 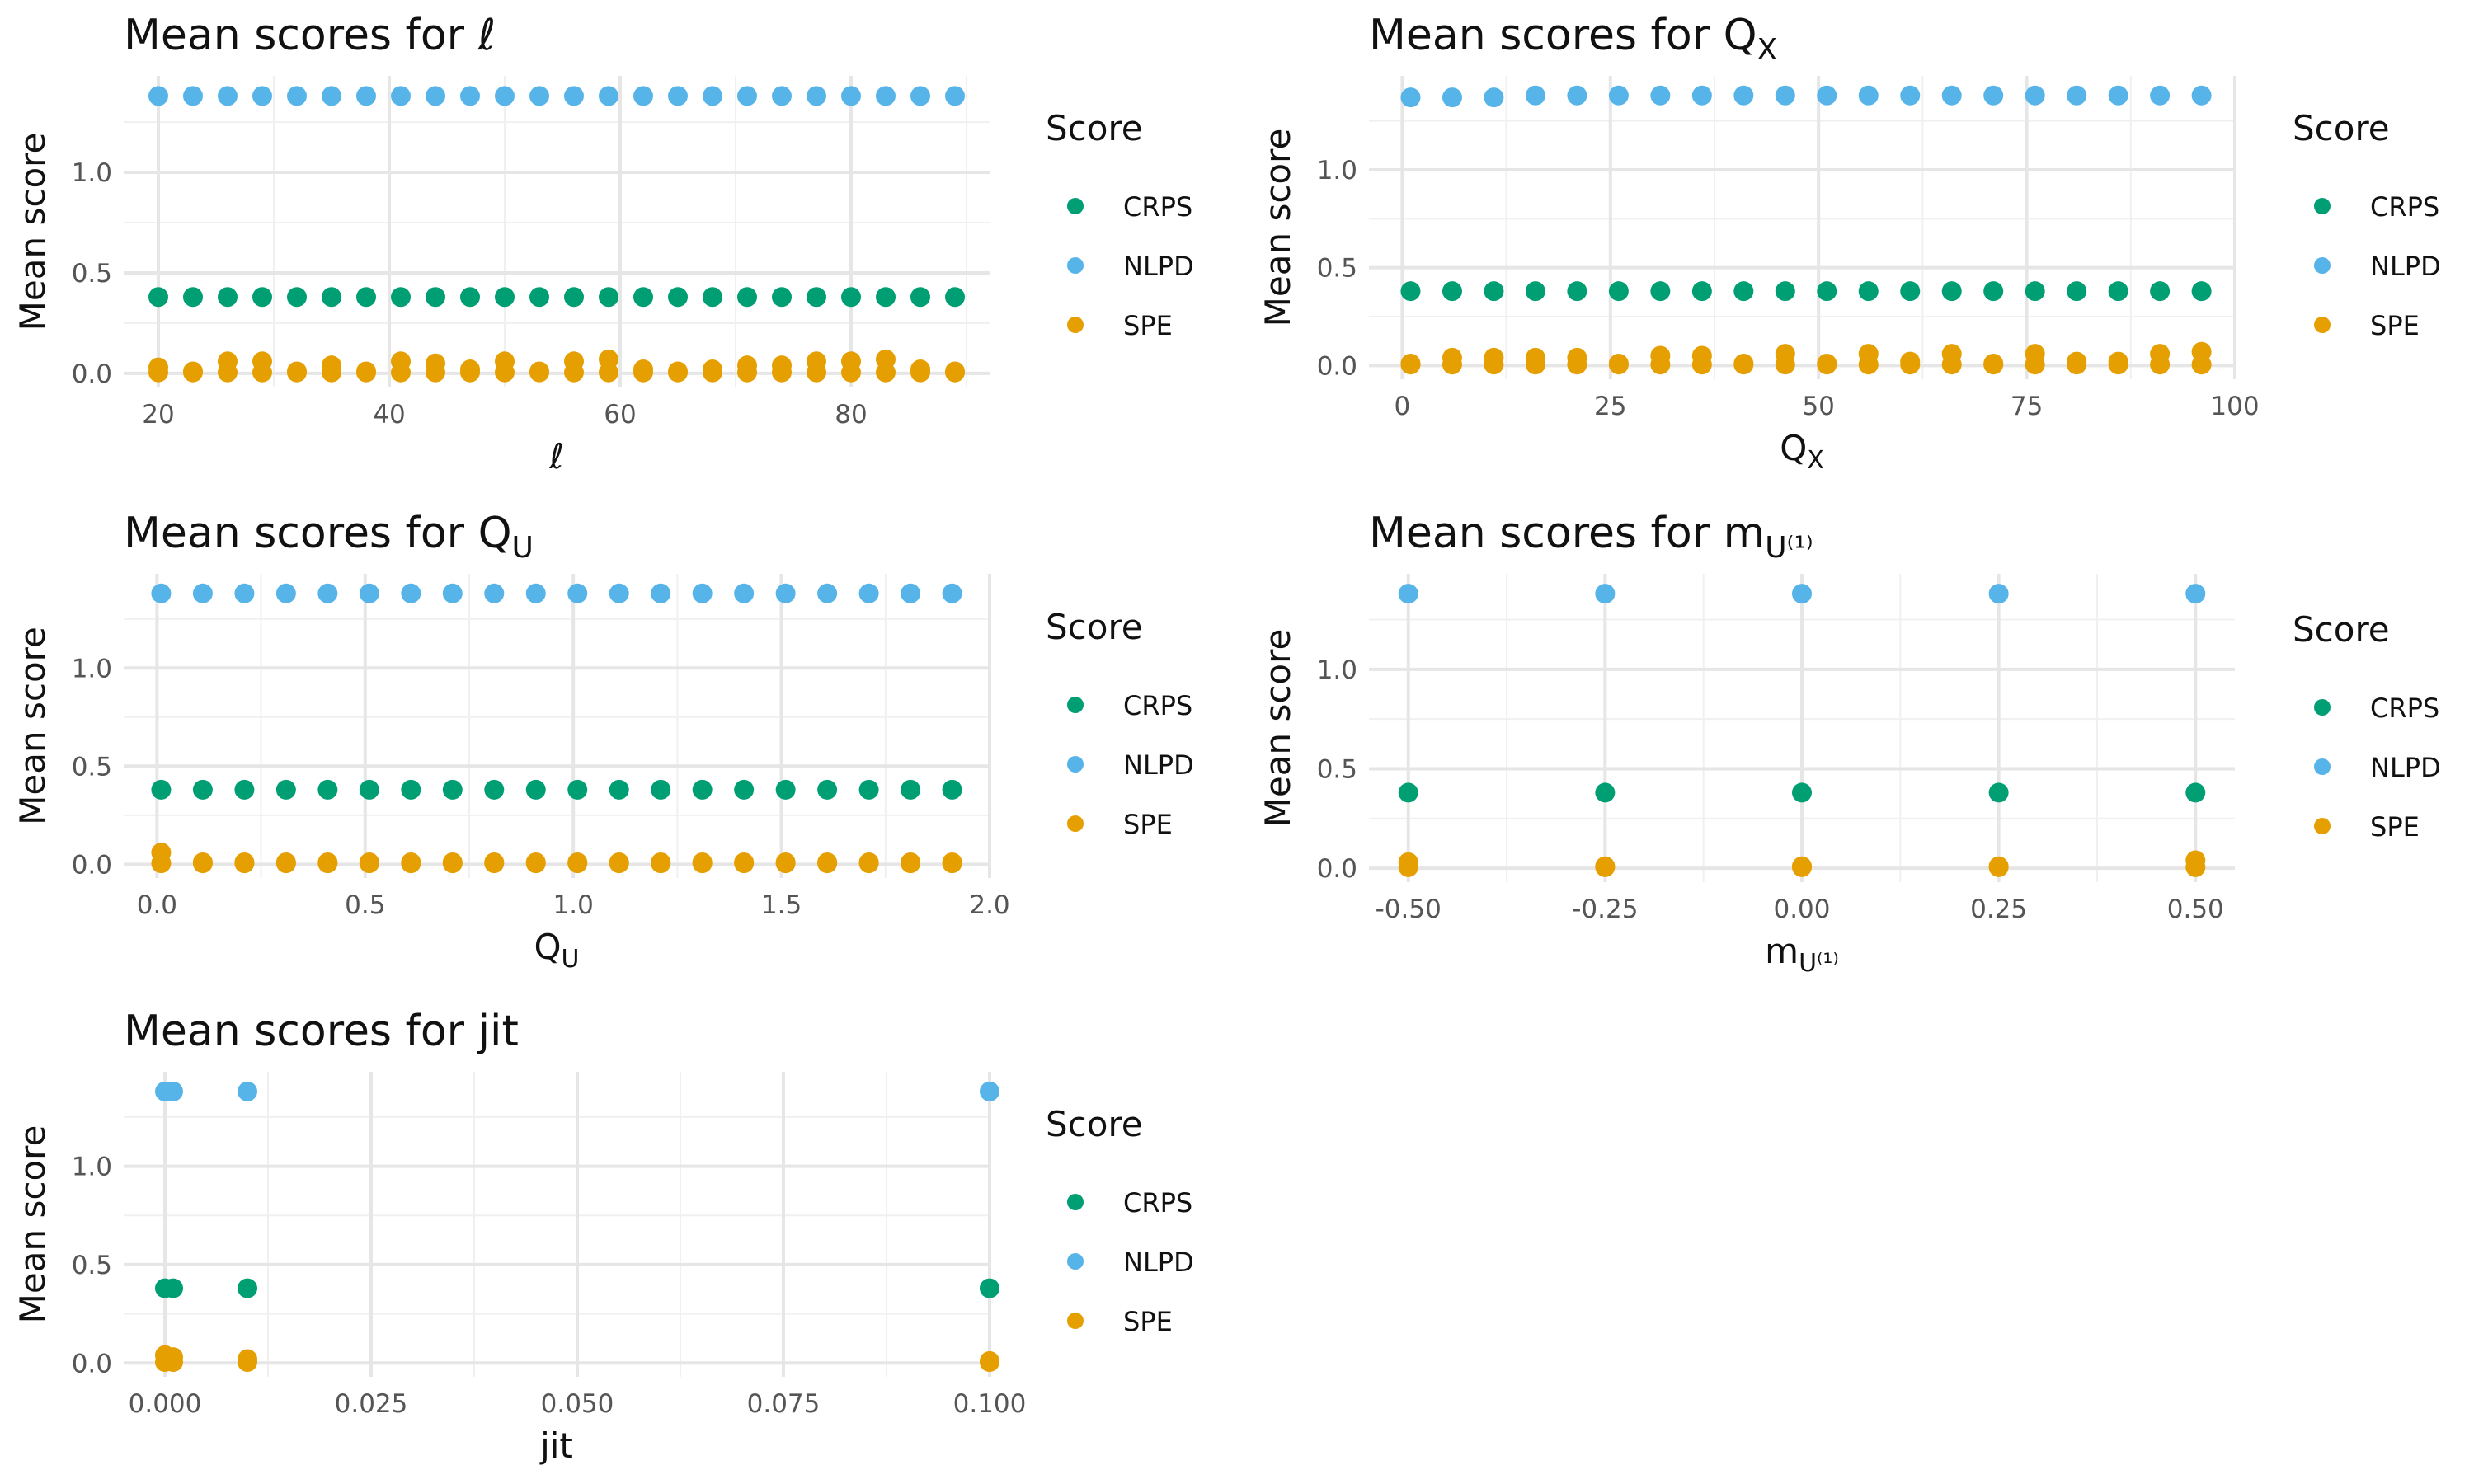 What do you see at coordinates (1094, 128) in the screenshot?
I see `legend-title: Score` at bounding box center [1094, 128].